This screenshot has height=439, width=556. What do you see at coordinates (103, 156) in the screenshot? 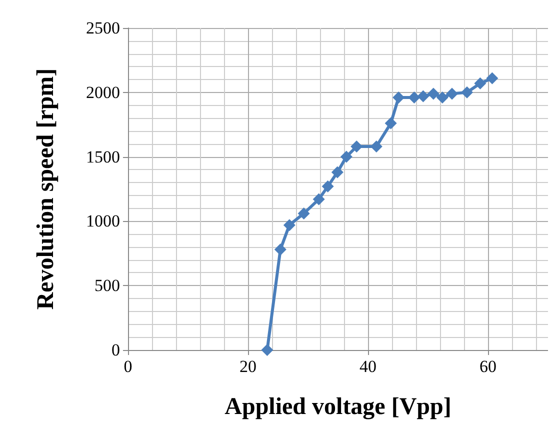
I see `y-tick-label: 1500` at bounding box center [103, 156].